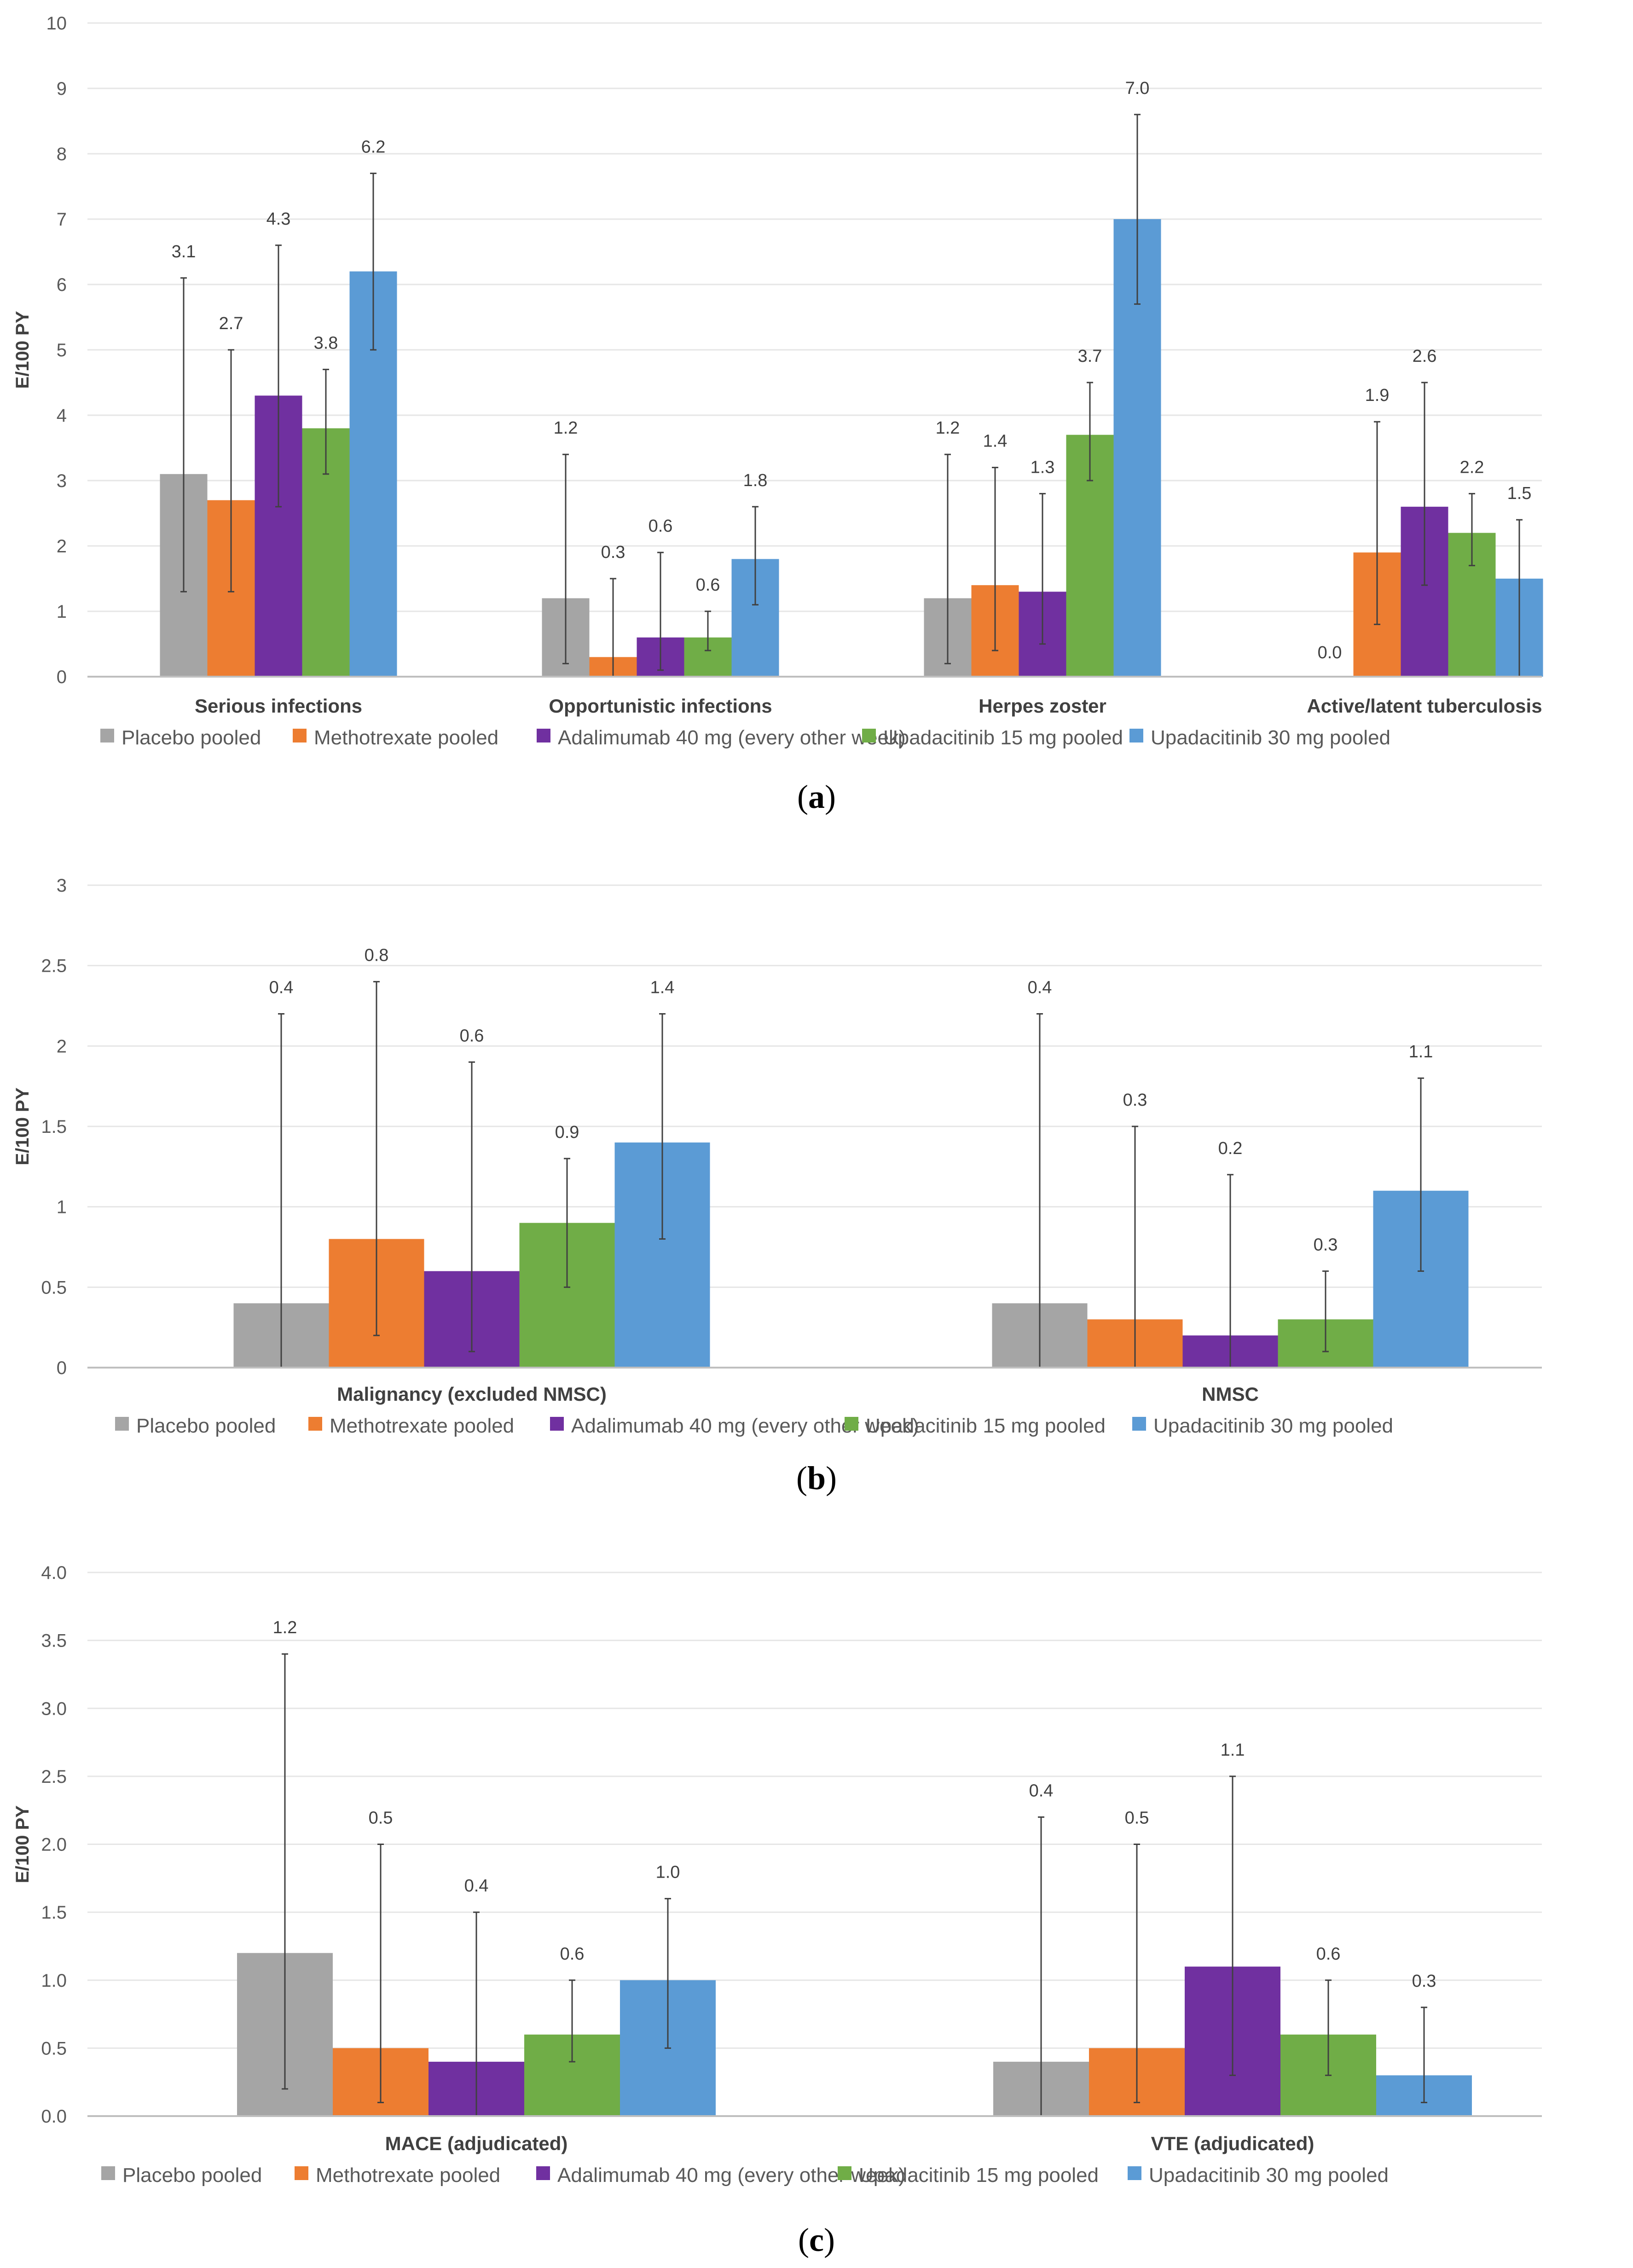 This screenshot has height=2268, width=1633. I want to click on data-label: 4.3, so click(278, 219).